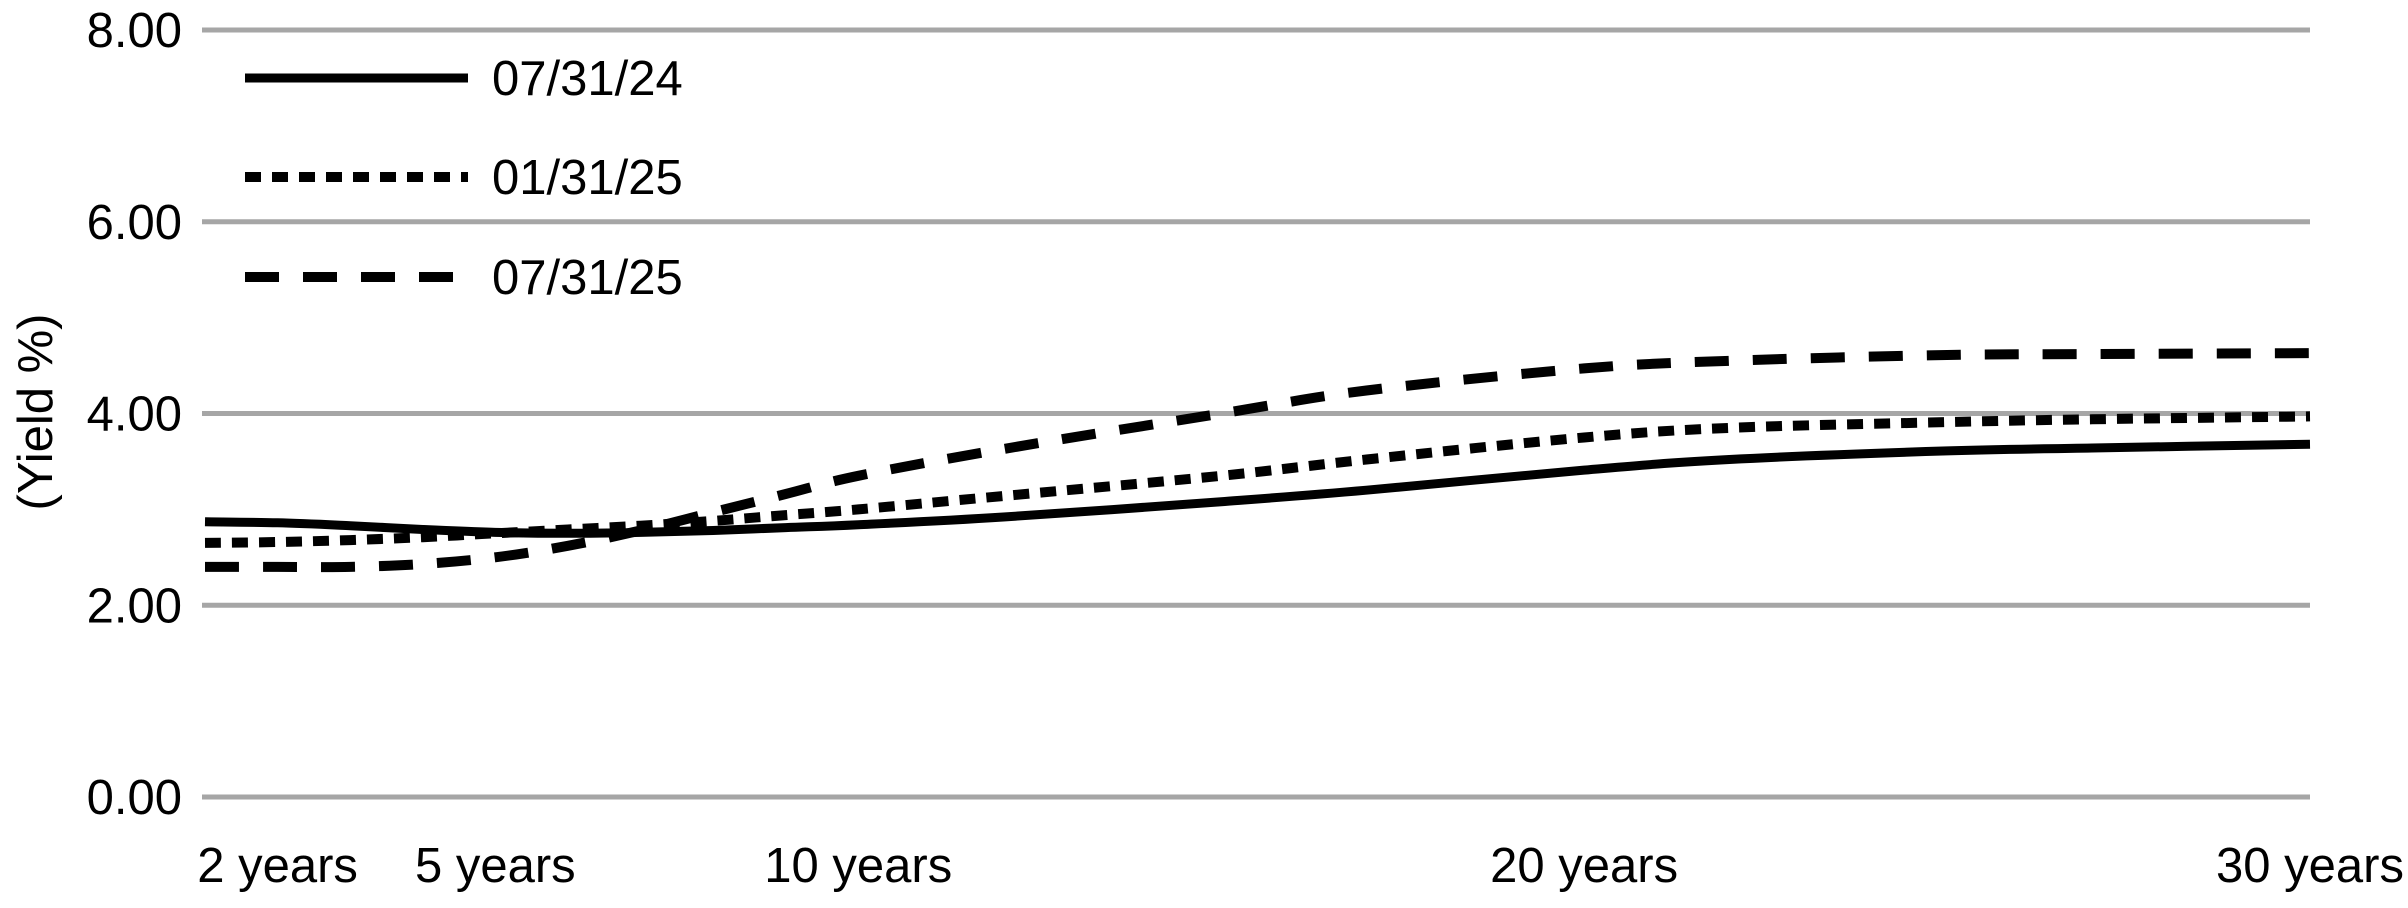 Image resolution: width=2408 pixels, height=908 pixels. What do you see at coordinates (1584, 866) in the screenshot?
I see `x-tick-label-20-years: 20 years` at bounding box center [1584, 866].